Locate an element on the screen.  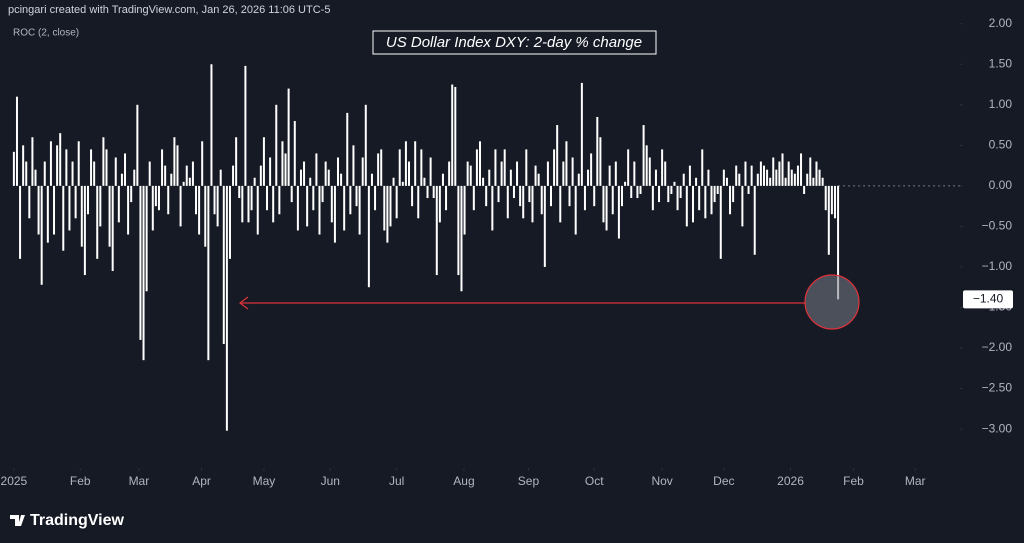
arrow-head is located at coordinates (244, 303).